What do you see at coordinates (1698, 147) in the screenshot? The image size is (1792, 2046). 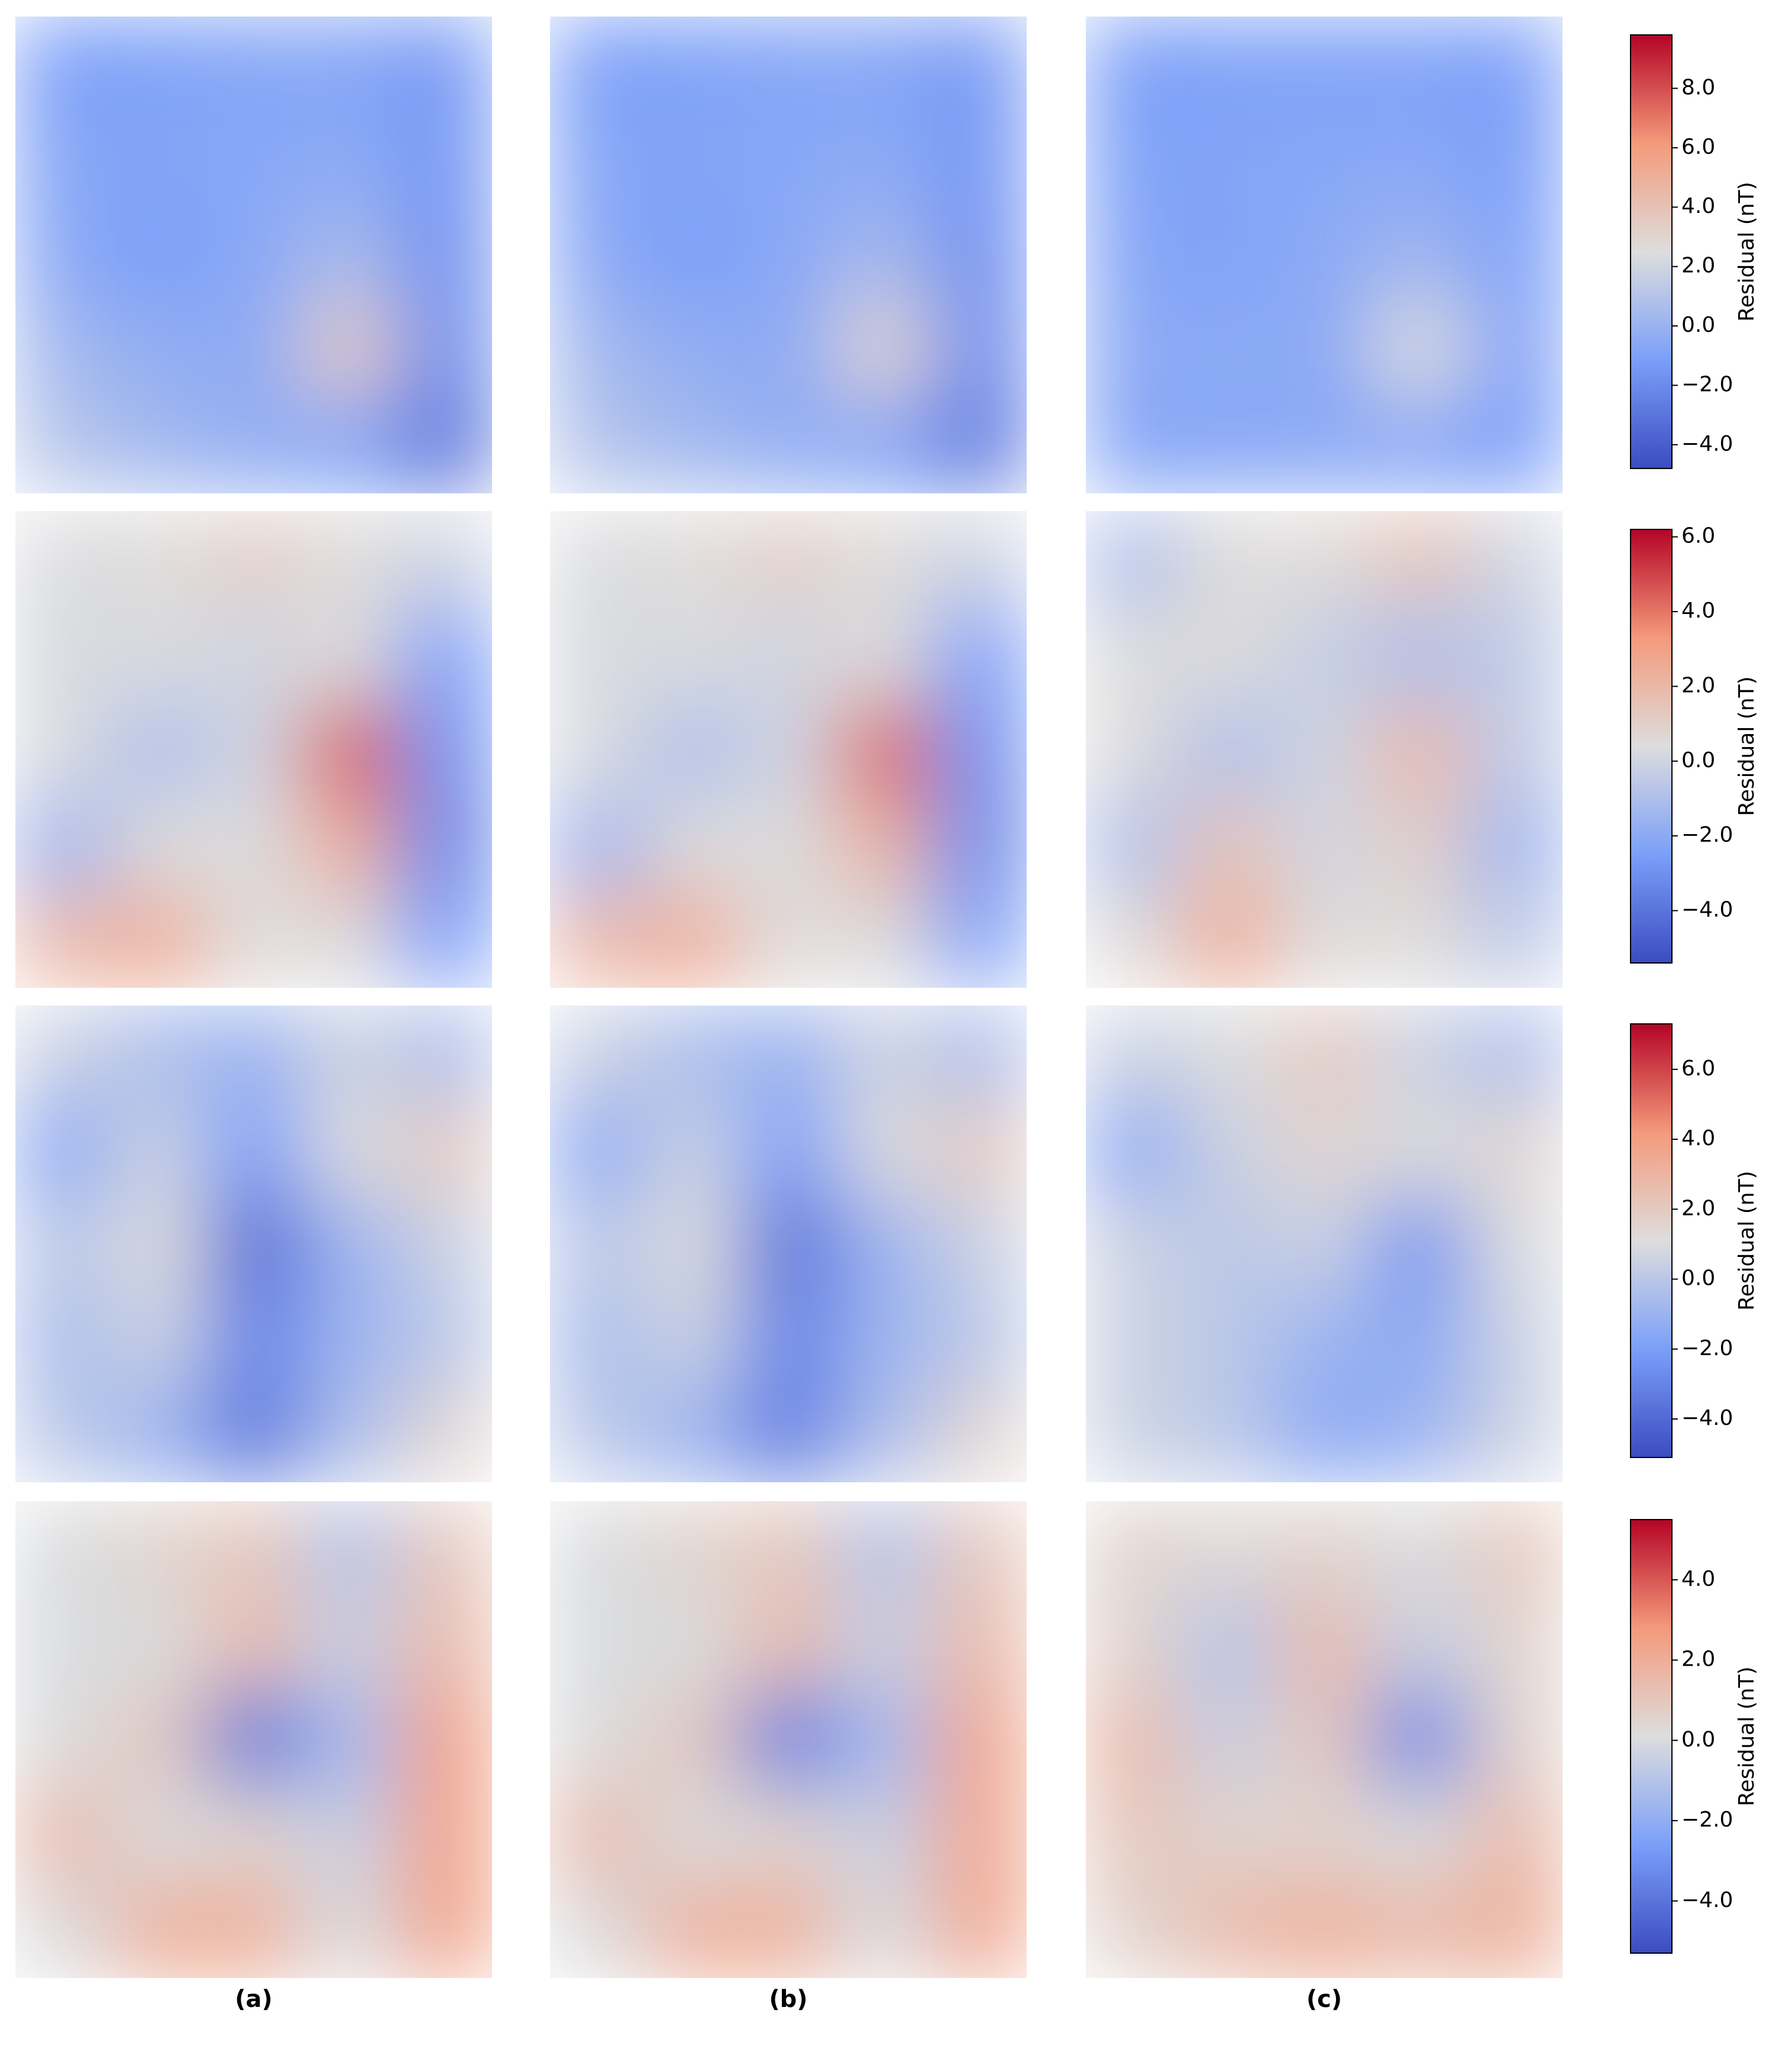 I see `colorbar-tick-label: 6.0` at bounding box center [1698, 147].